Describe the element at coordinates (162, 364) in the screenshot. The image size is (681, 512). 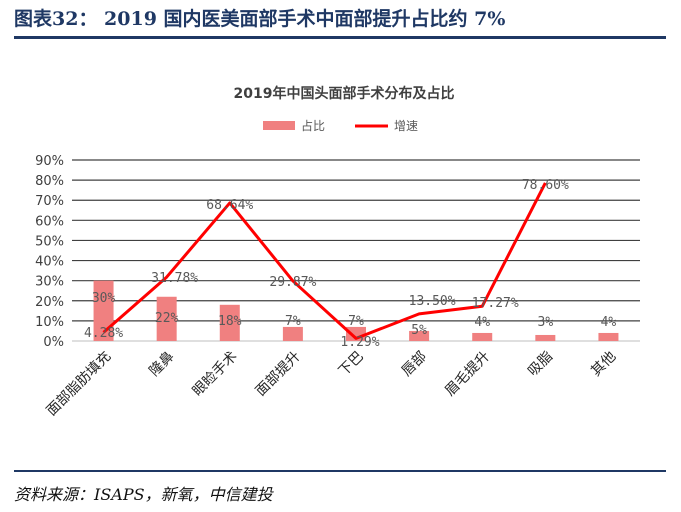
I see `x-category-label: 隆鼻` at that location.